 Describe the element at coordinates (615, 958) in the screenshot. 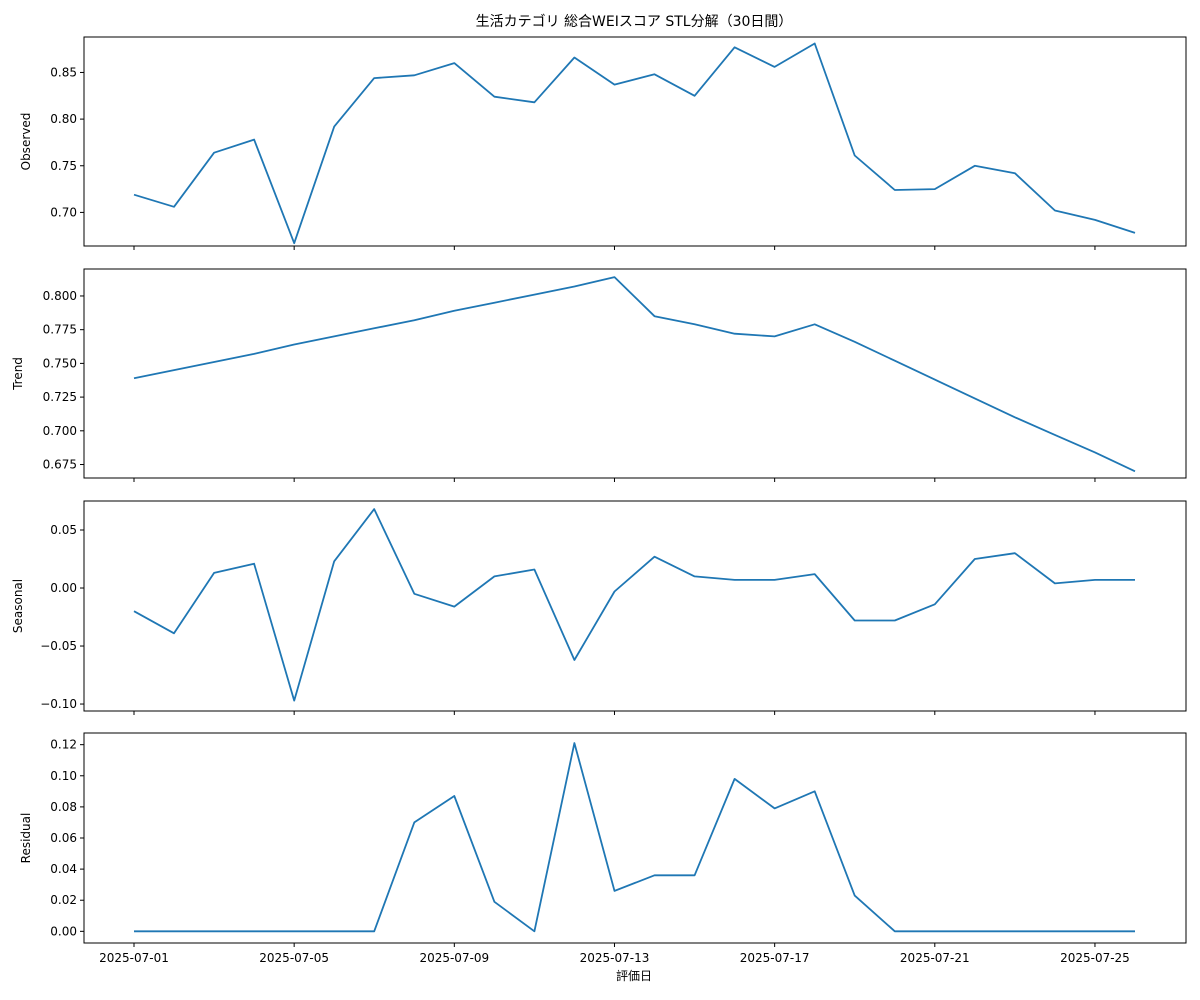

I see `x-tick-label: 2025-07-13` at that location.